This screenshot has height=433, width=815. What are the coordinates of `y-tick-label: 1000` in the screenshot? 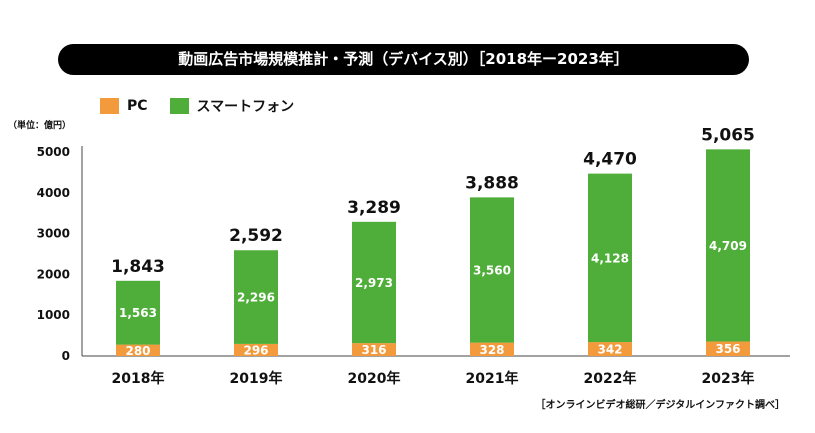 It's located at (53, 315).